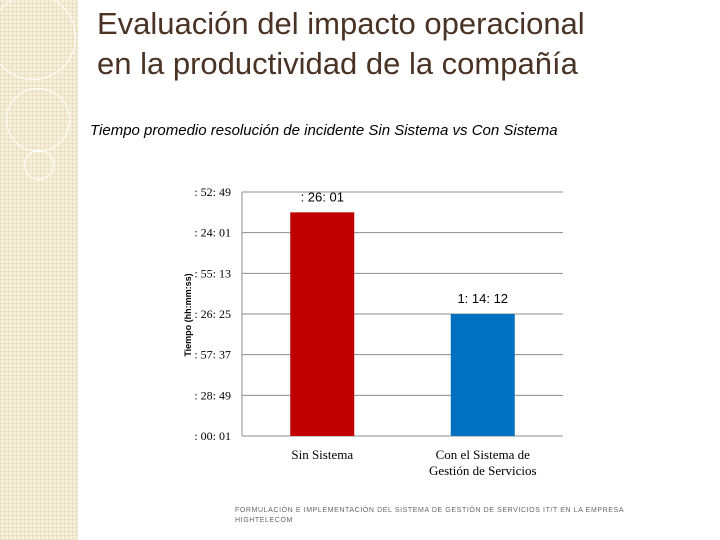 The width and height of the screenshot is (720, 540). Describe the element at coordinates (404, 247) in the screenshot. I see `data-labels: : 26: 01 1: 14: 12` at that location.